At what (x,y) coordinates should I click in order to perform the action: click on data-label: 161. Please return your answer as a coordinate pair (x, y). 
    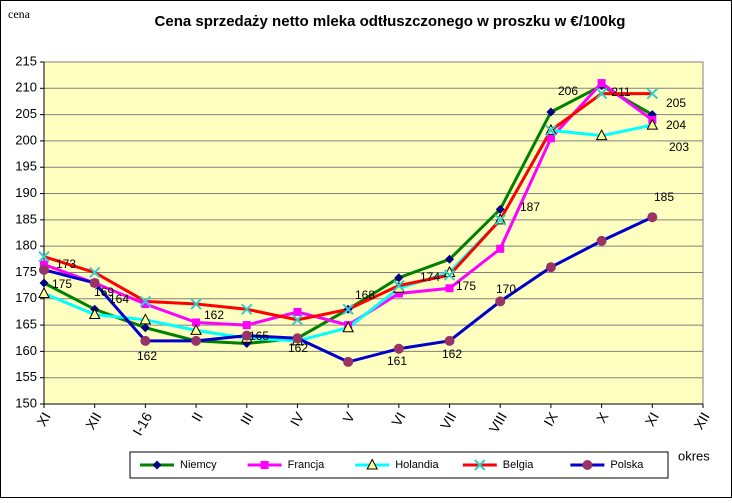
    Looking at the image, I should click on (397, 361).